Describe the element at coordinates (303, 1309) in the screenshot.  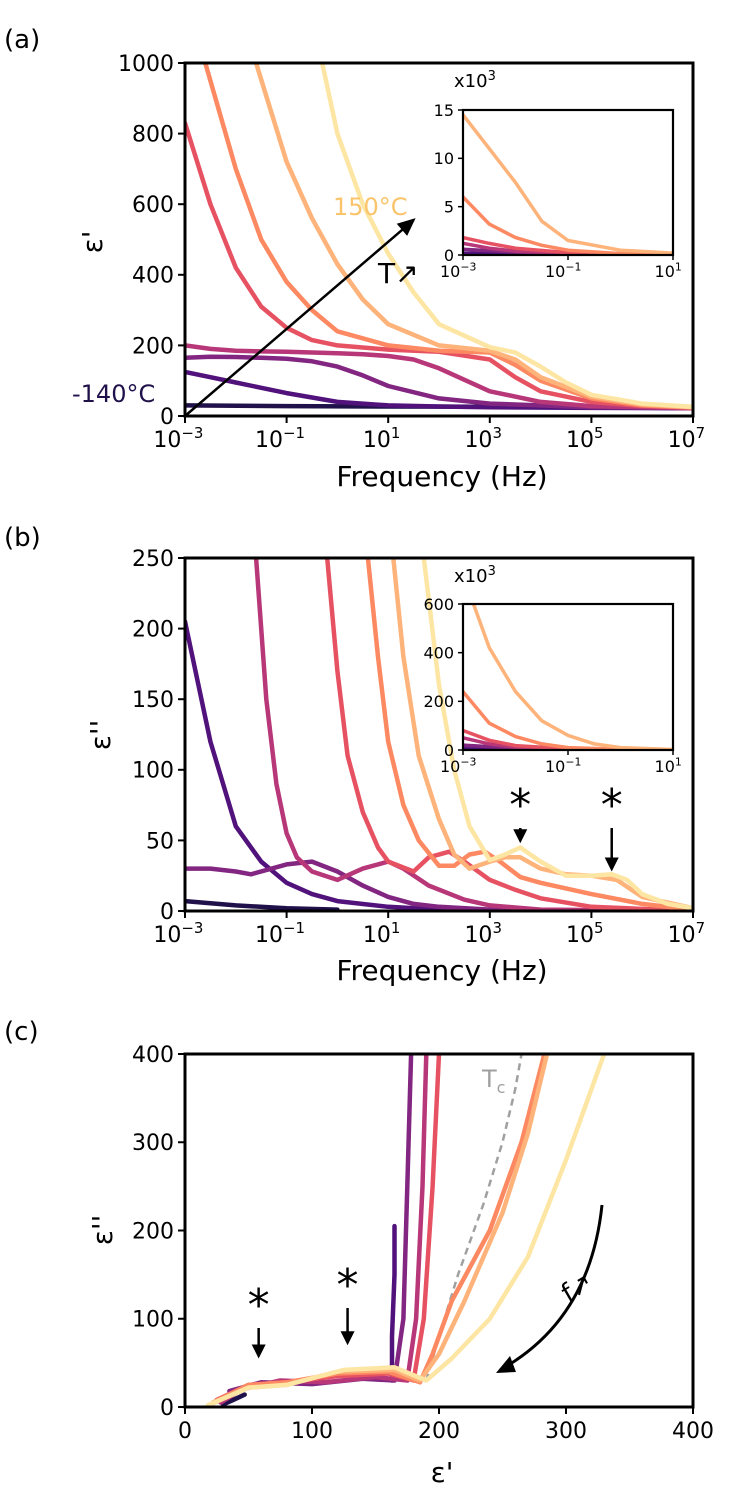
I see `panel-c-markers: * *` at that location.